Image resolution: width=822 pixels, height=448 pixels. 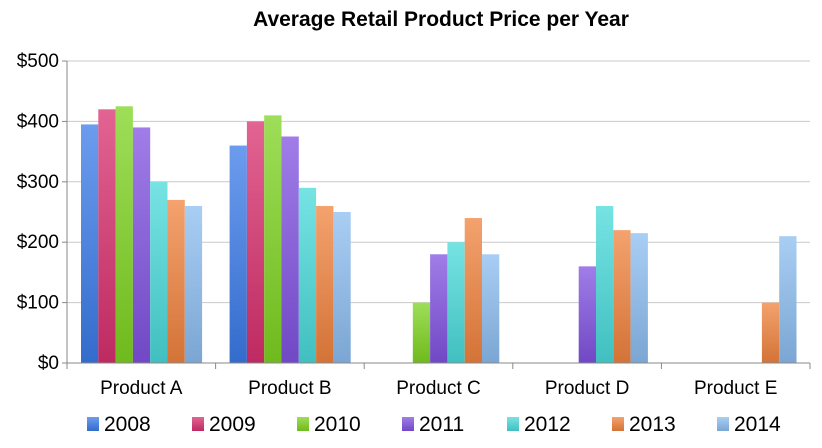 What do you see at coordinates (438, 388) in the screenshot?
I see `x-tick-label: Product C` at bounding box center [438, 388].